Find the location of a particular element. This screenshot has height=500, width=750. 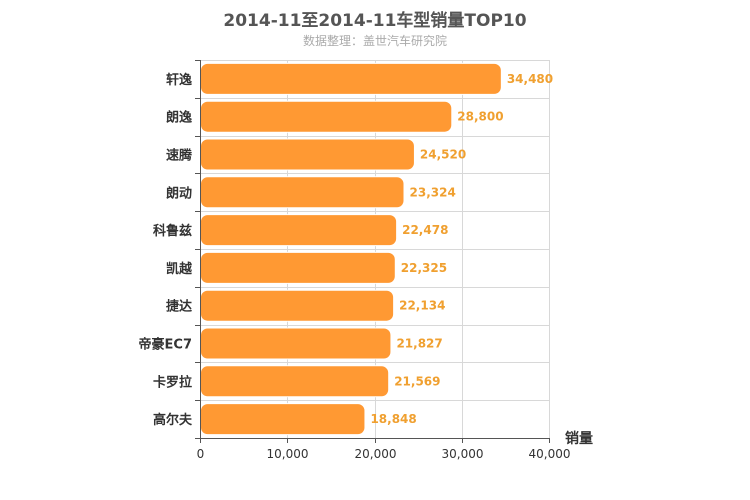

value-label: 24,520 is located at coordinates (443, 155).